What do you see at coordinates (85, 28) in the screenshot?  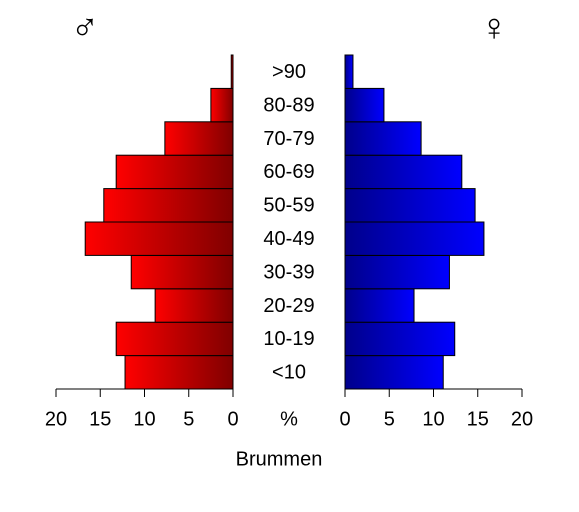 I see `legend-symbol: ♂` at bounding box center [85, 28].